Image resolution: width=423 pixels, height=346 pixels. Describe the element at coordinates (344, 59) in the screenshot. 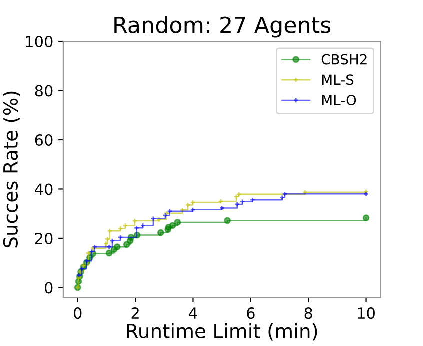

I see `legend-label: CBSH2` at that location.